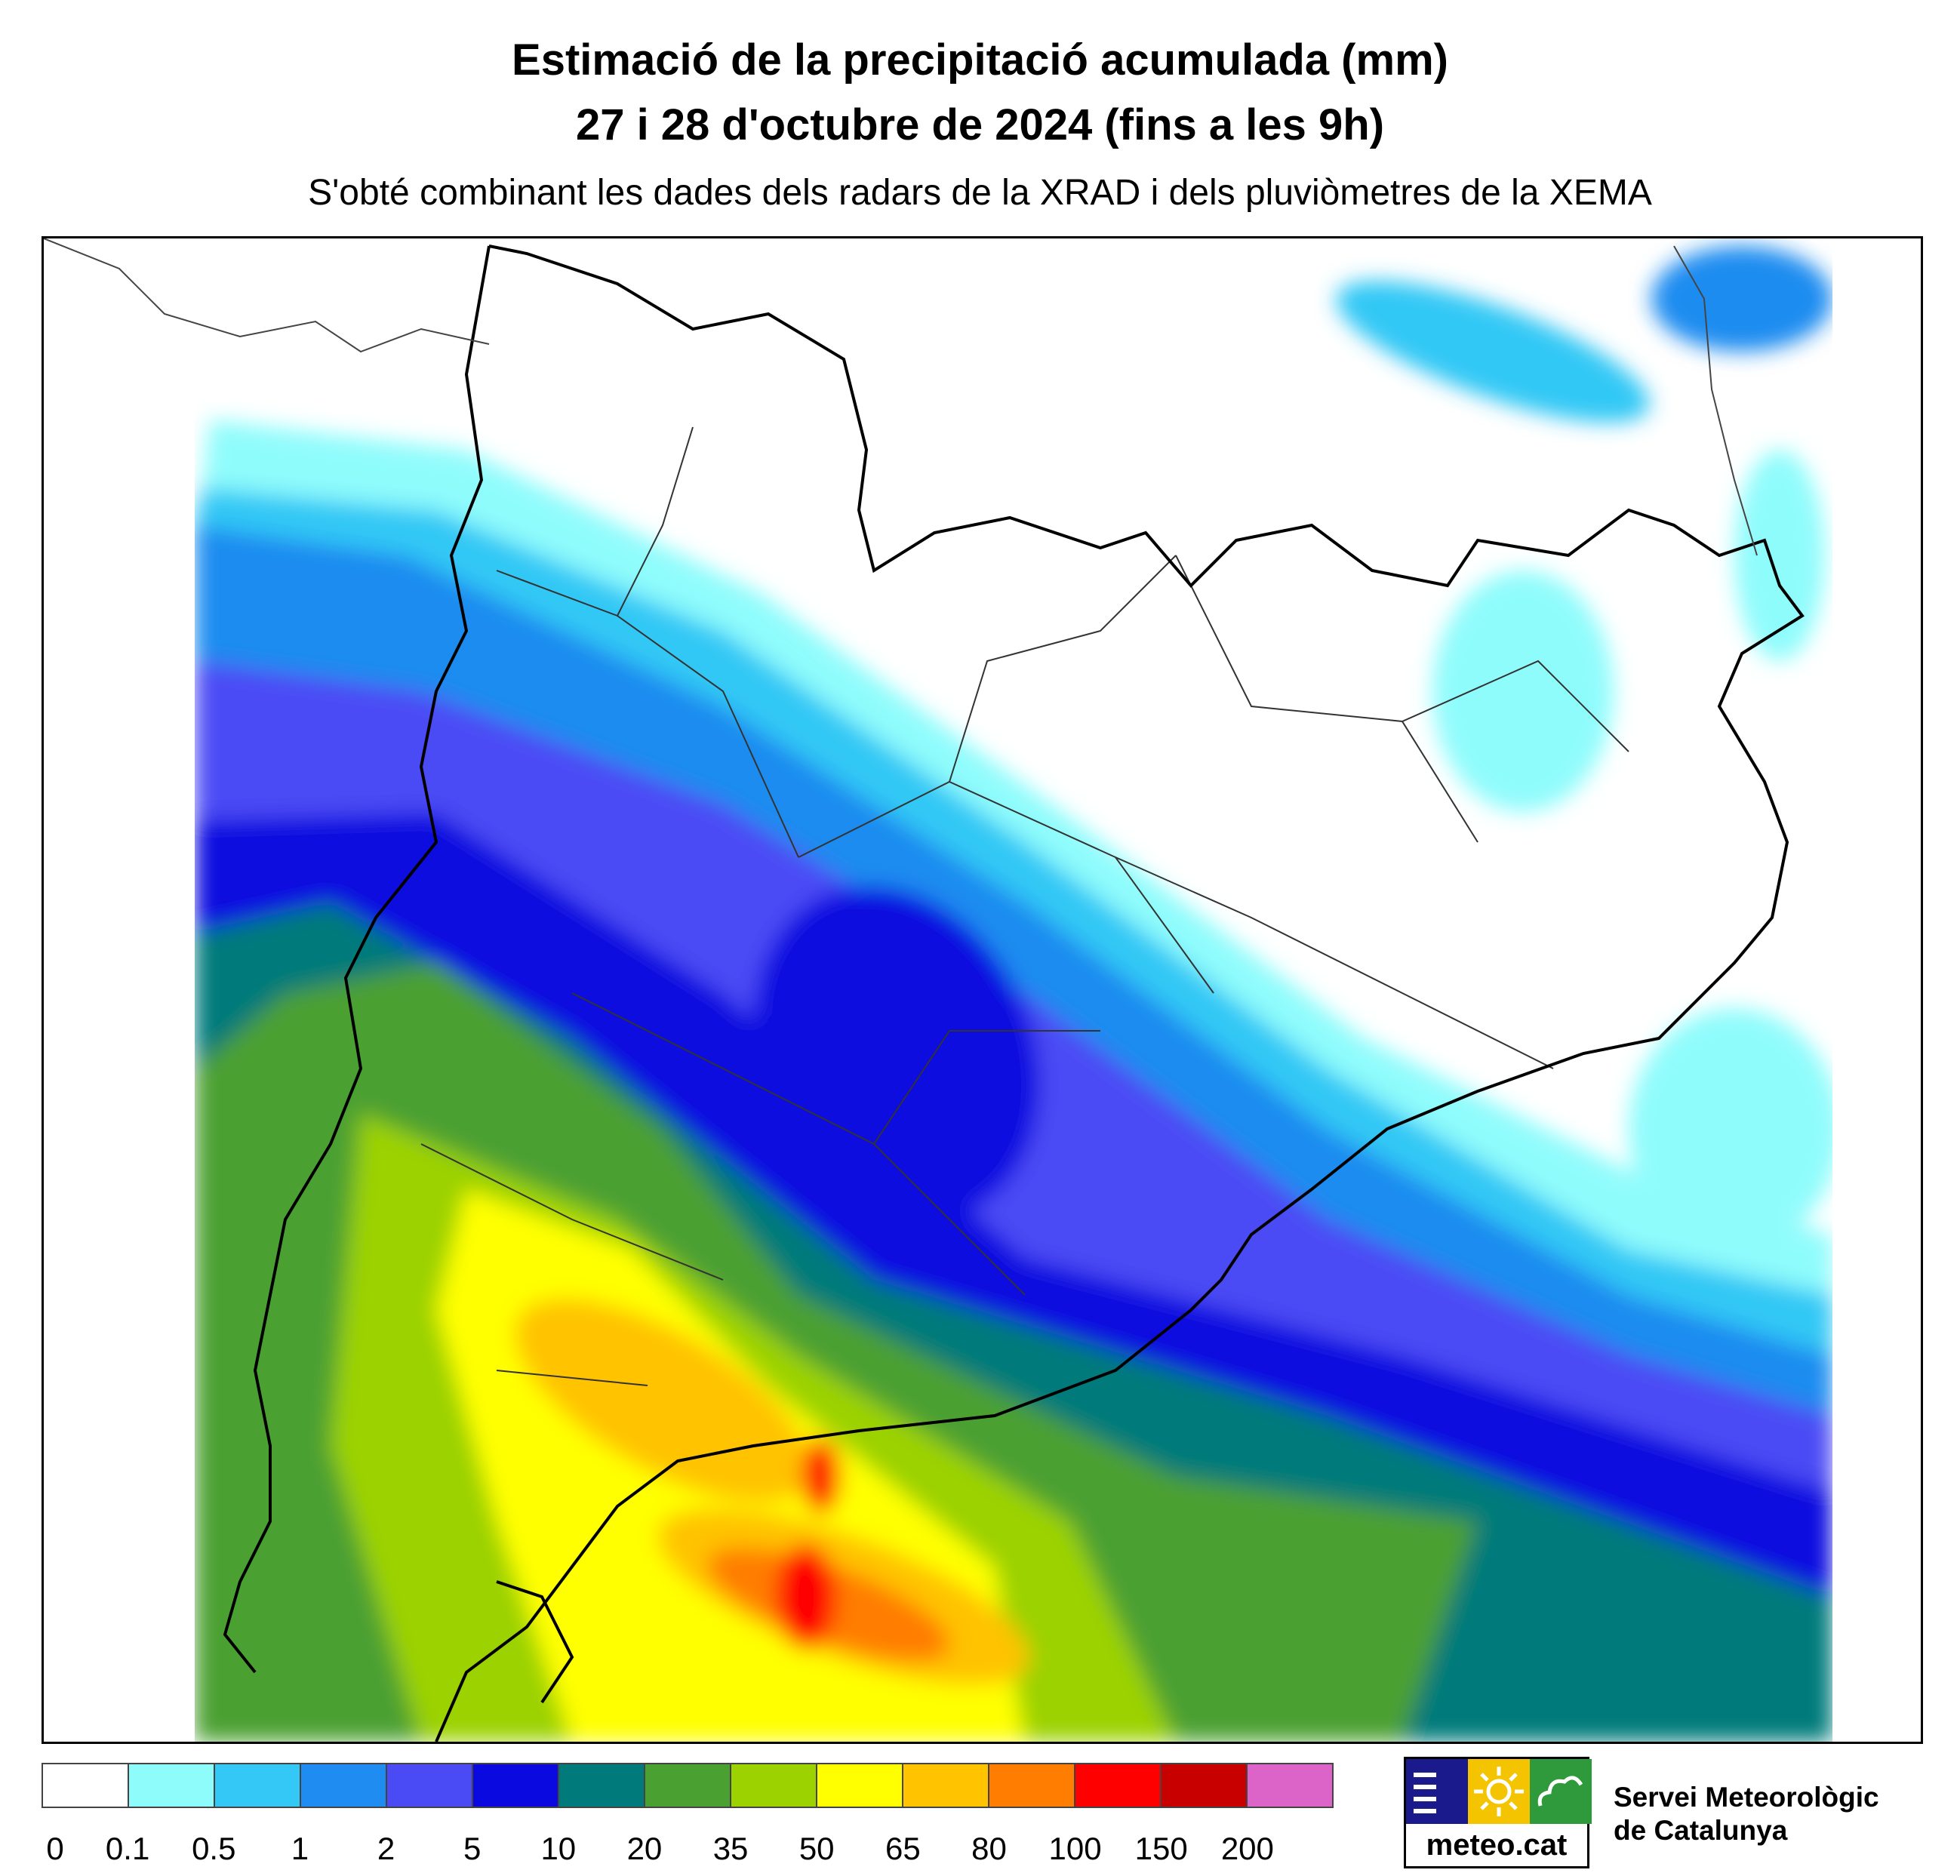  What do you see at coordinates (821, 1476) in the screenshot?
I see `band-100mm-b` at bounding box center [821, 1476].